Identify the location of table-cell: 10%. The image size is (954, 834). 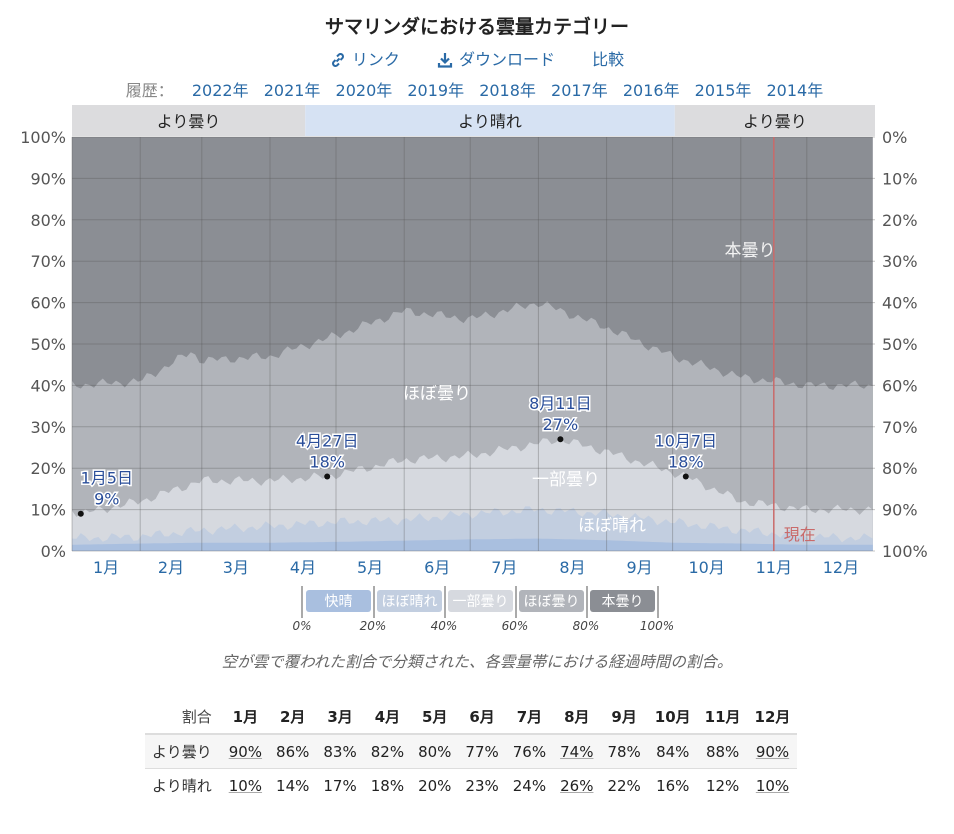
(772, 785).